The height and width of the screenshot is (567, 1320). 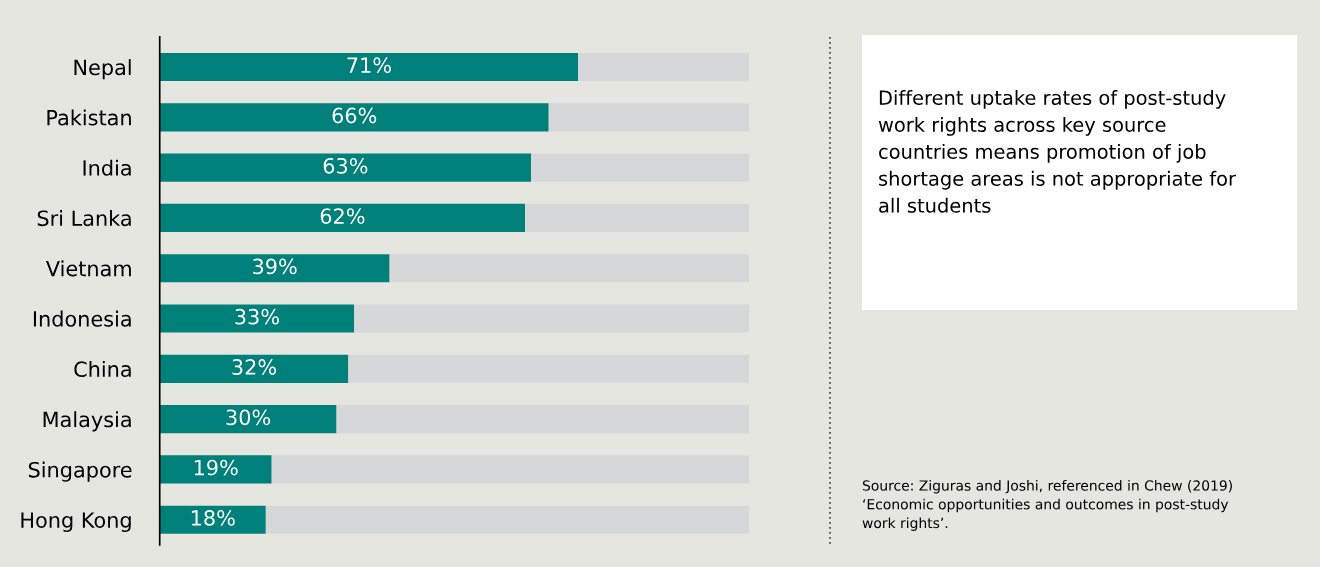 What do you see at coordinates (82, 318) in the screenshot?
I see `y-tick-label: Indonesia` at bounding box center [82, 318].